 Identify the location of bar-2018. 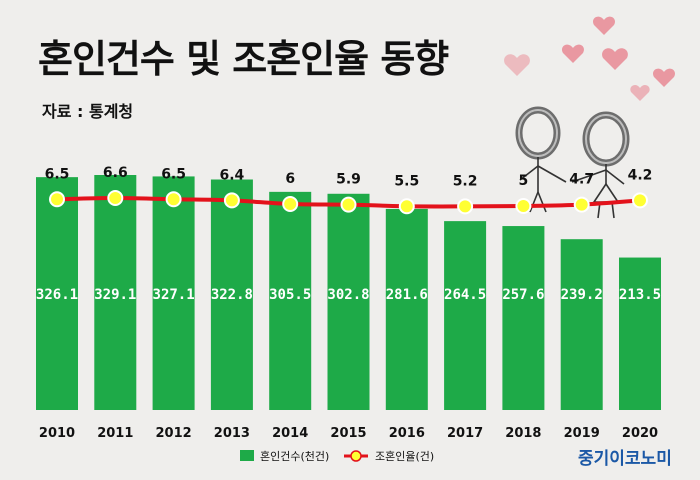
(523, 318).